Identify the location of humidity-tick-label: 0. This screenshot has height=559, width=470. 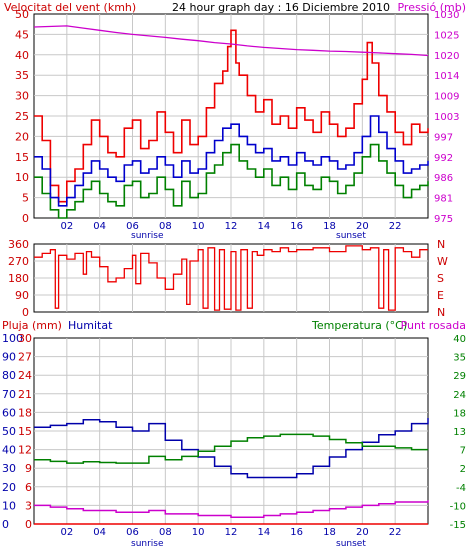
(5, 524).